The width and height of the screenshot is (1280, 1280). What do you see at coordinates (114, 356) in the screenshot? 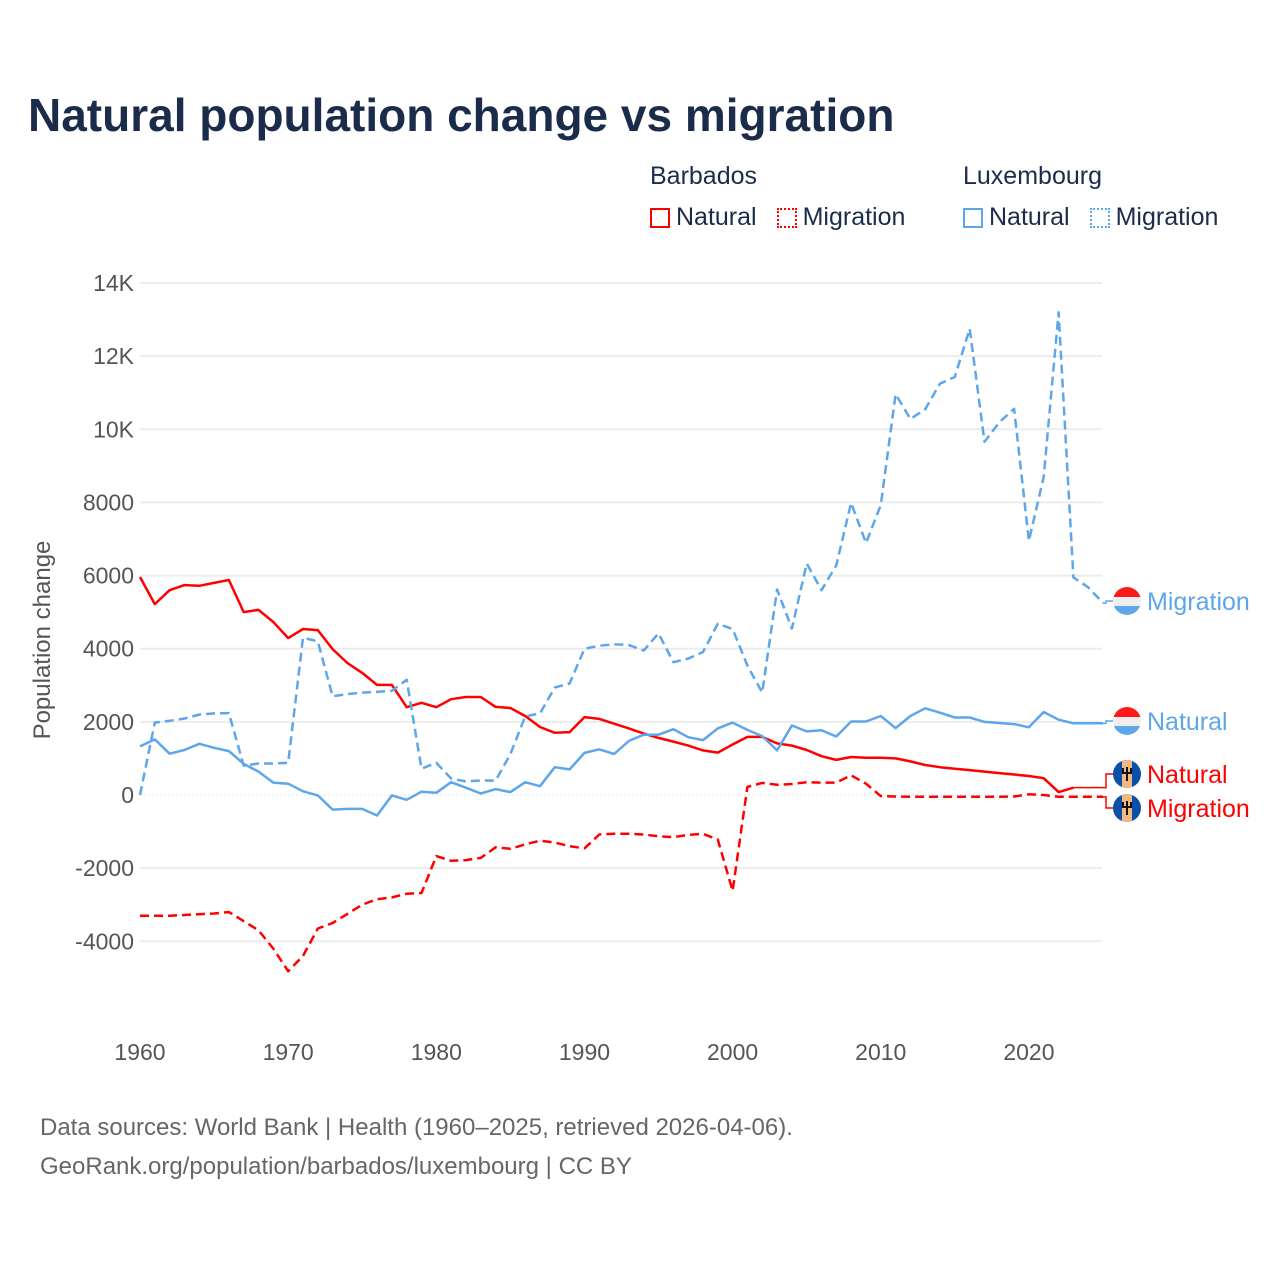
I see `y-tick-label: 12K` at bounding box center [114, 356].